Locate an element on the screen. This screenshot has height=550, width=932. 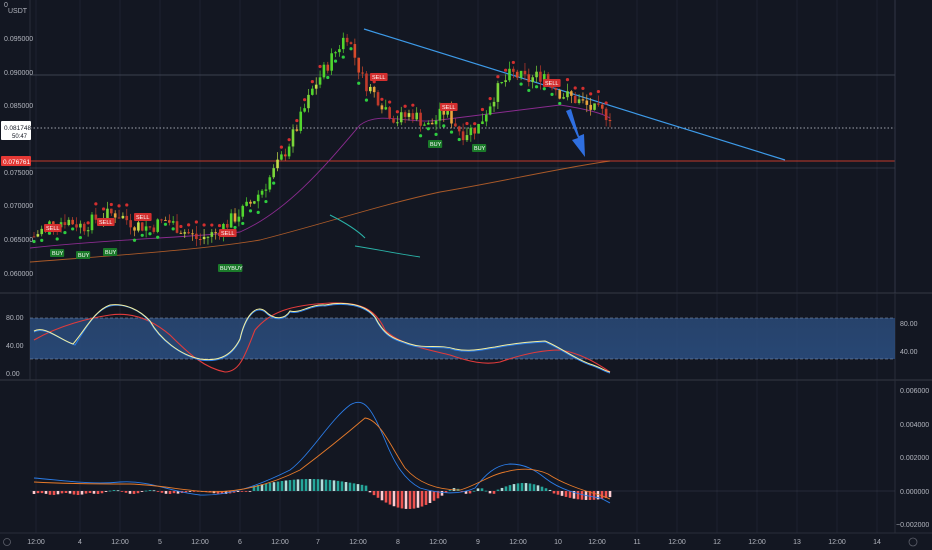
stoch-d-line is located at coordinates (322, 337).